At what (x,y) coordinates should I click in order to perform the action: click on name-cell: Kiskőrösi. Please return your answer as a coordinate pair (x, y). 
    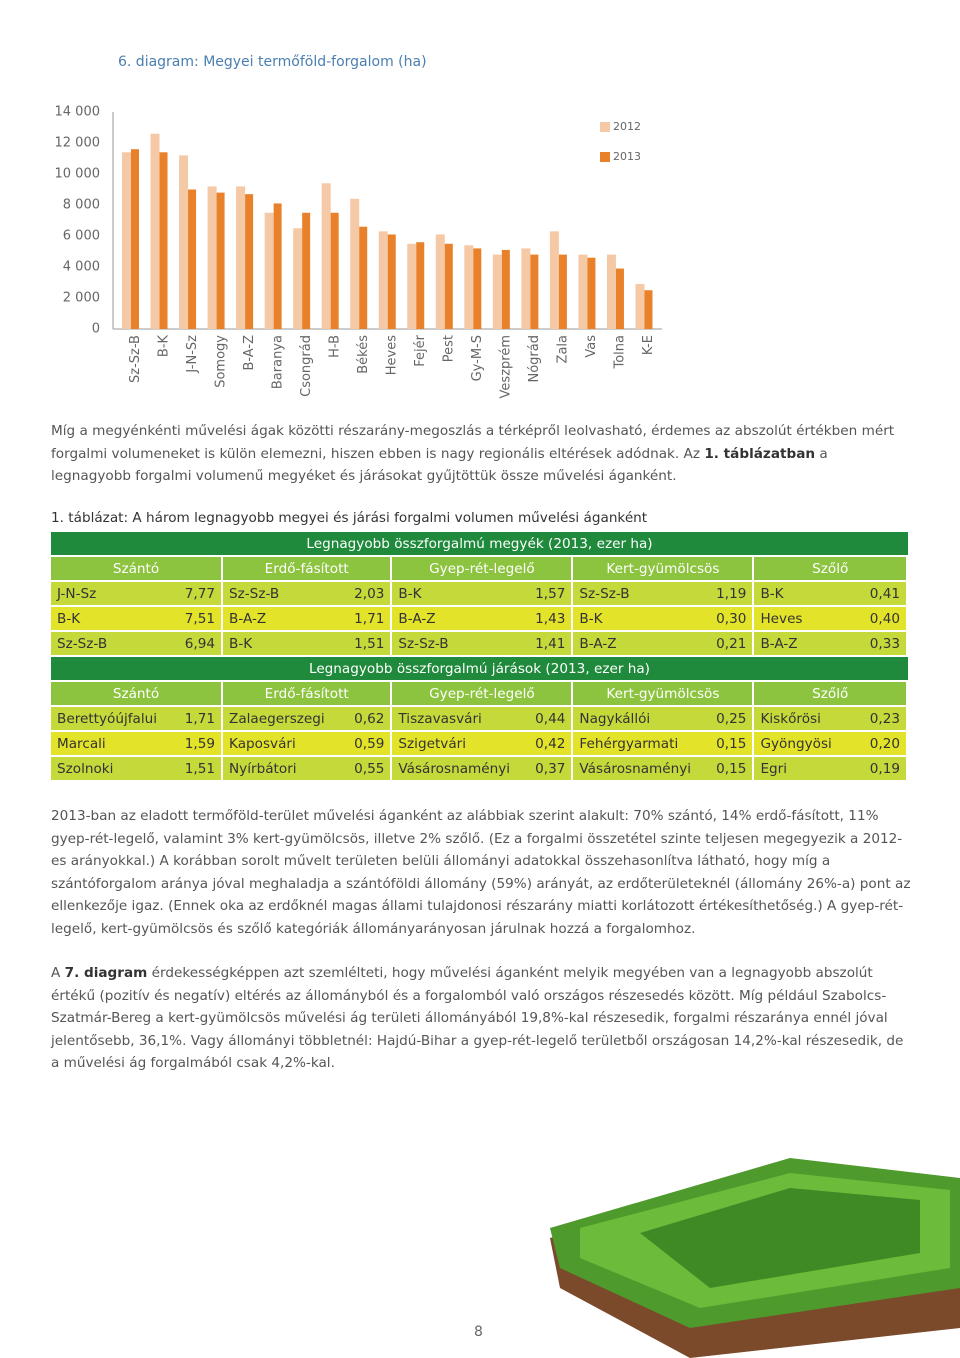
    Looking at the image, I should click on (807, 719).